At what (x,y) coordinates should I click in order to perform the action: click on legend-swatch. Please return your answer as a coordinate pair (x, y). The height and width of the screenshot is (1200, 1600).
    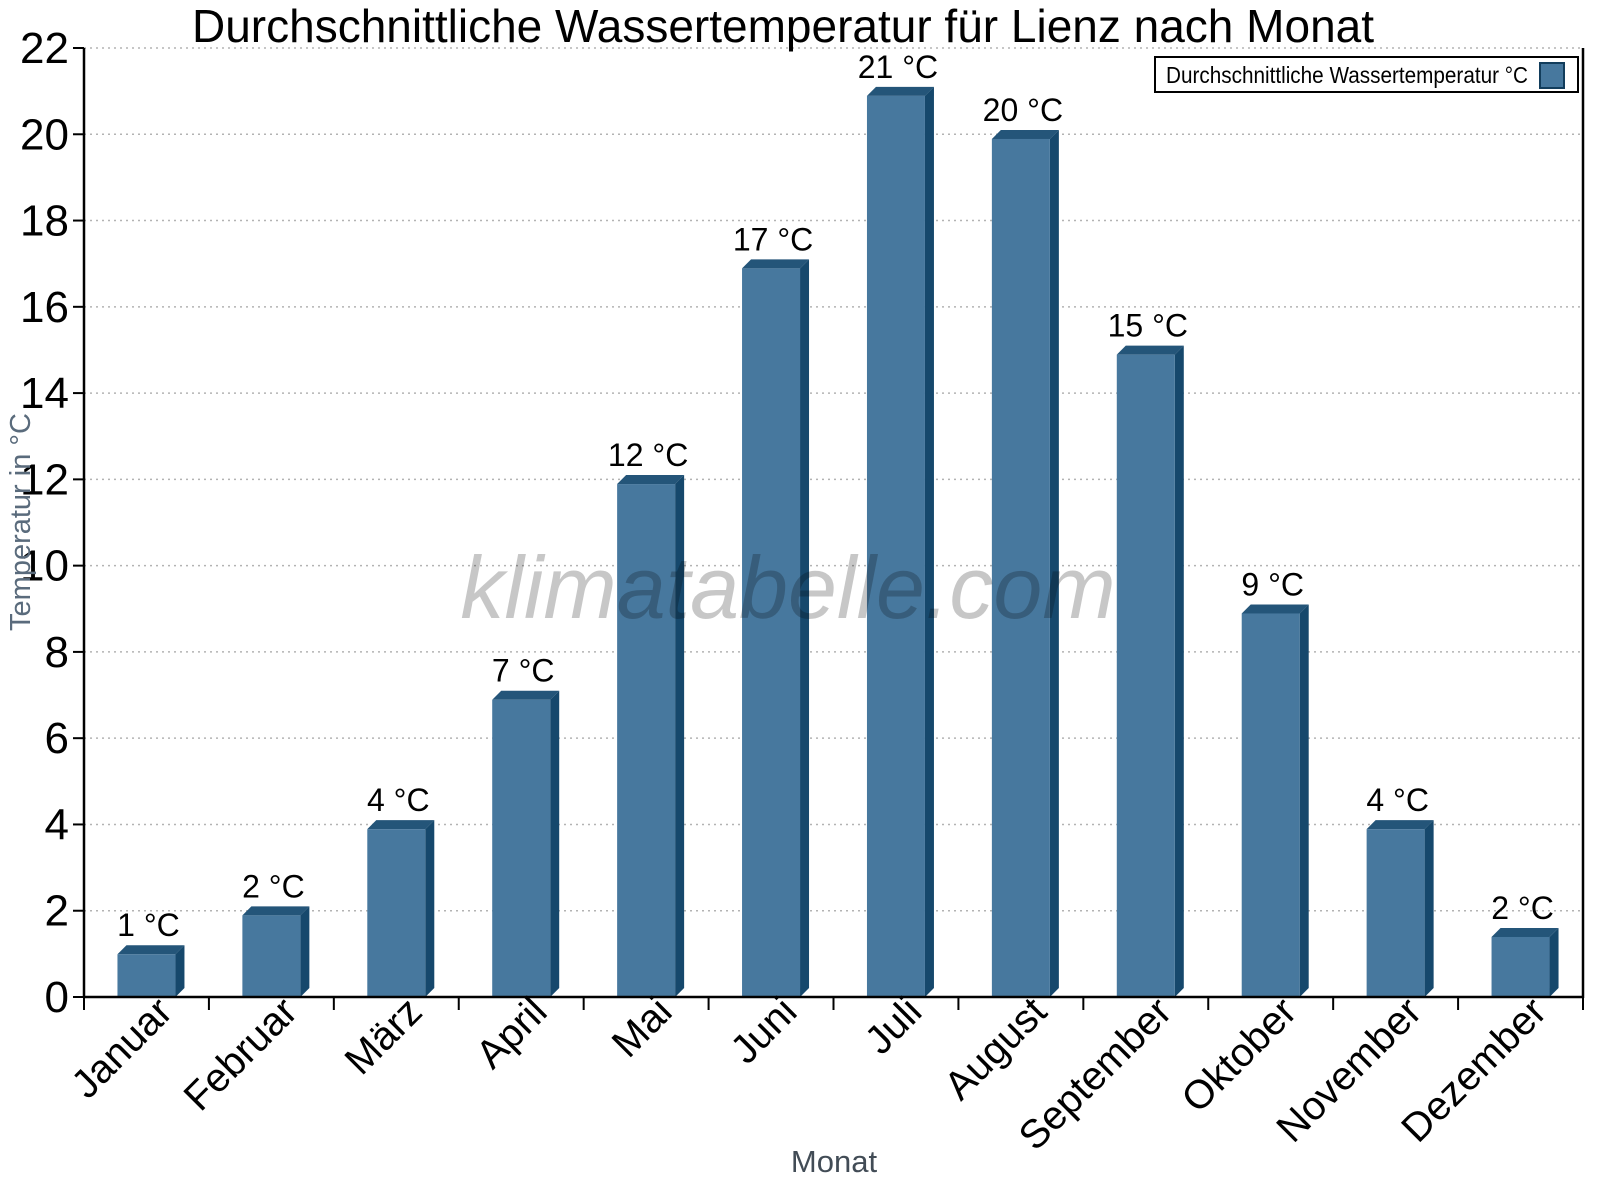
    Looking at the image, I should click on (1552, 75).